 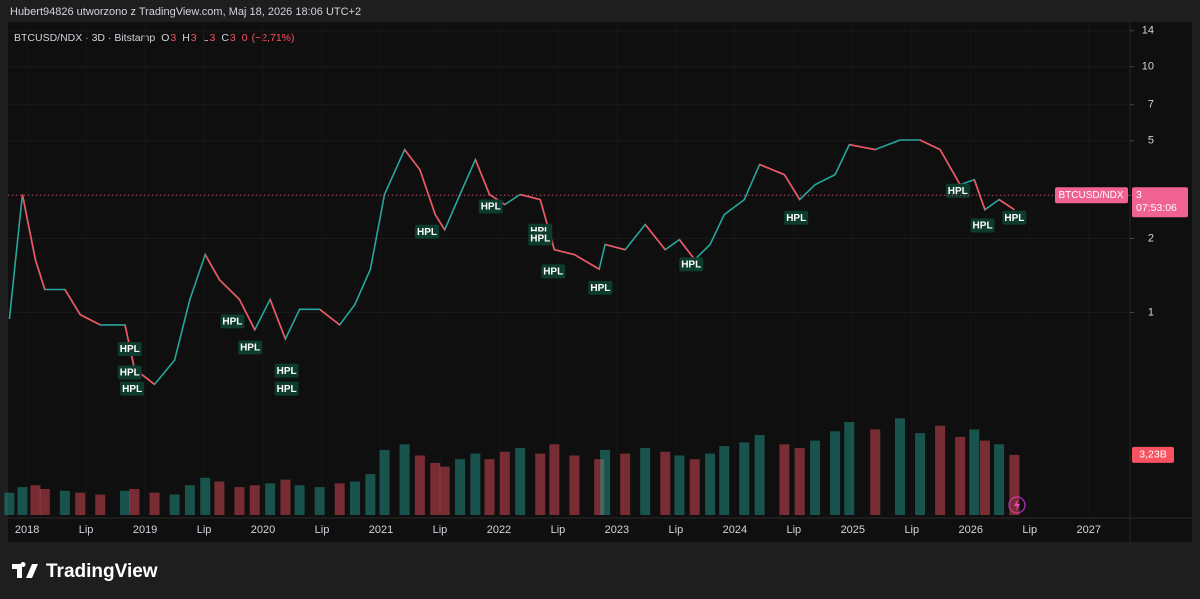 What do you see at coordinates (186, 38) in the screenshot?
I see `ohlc-label: H` at bounding box center [186, 38].